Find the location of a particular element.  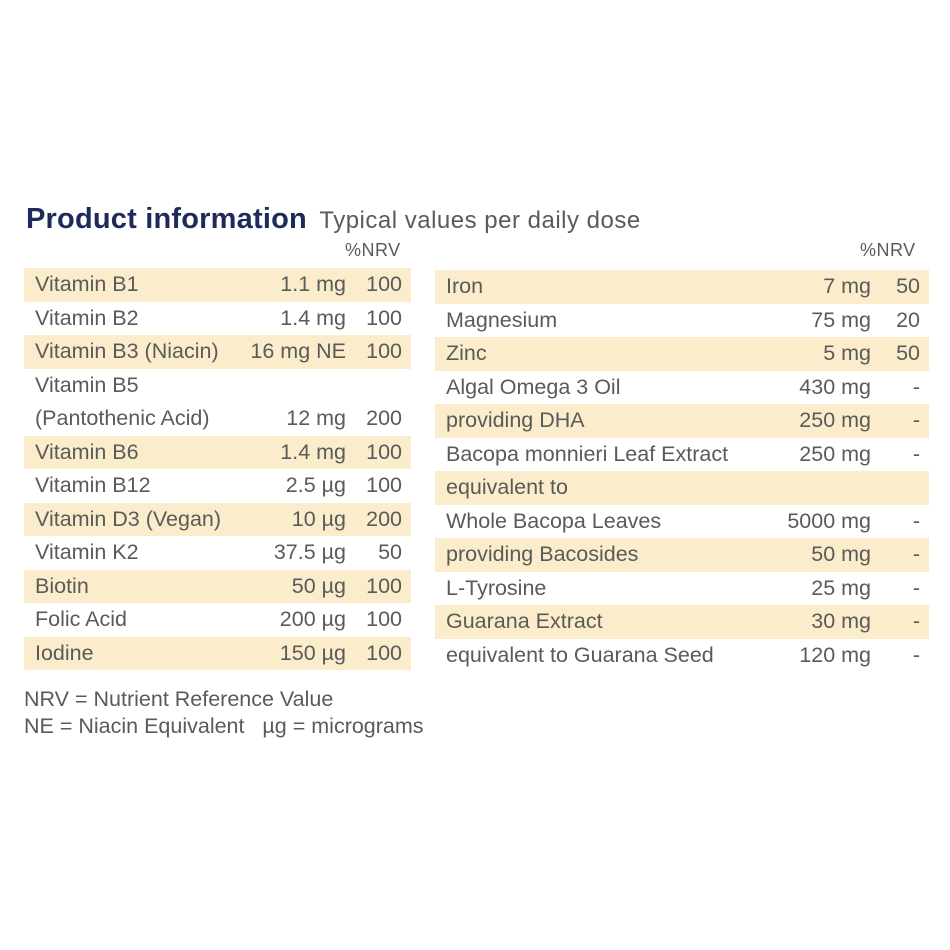

nutrient-name: Iodine is located at coordinates (64, 652).